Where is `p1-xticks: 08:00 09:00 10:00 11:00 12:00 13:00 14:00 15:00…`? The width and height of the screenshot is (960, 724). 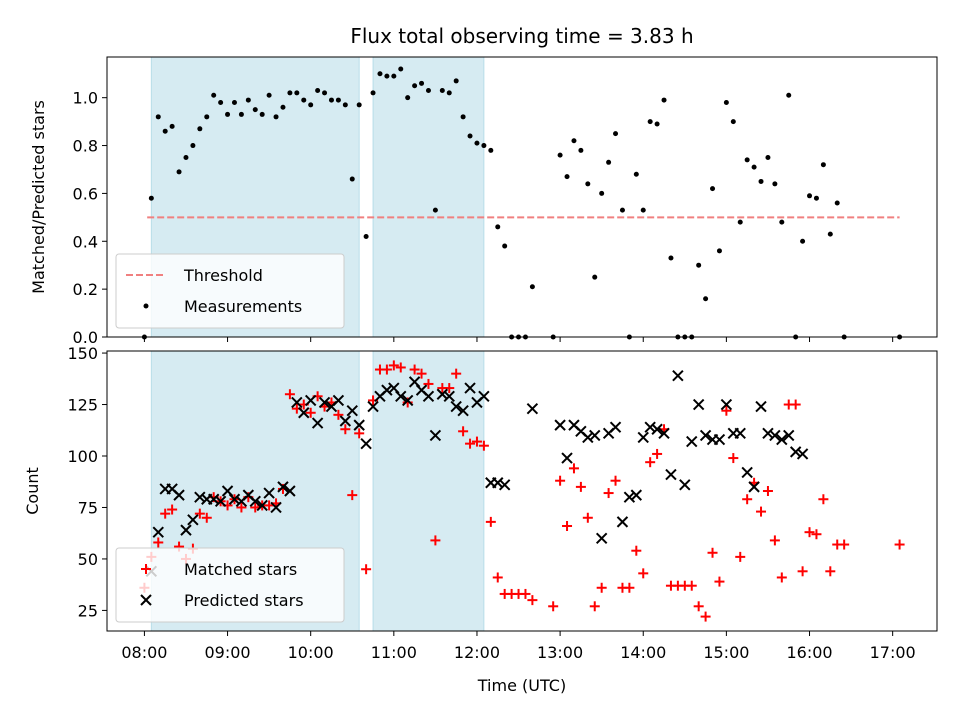
p1-xticks: 08:00 09:00 10:00 11:00 12:00 13:00 14:00 15:00… is located at coordinates (518, 646).